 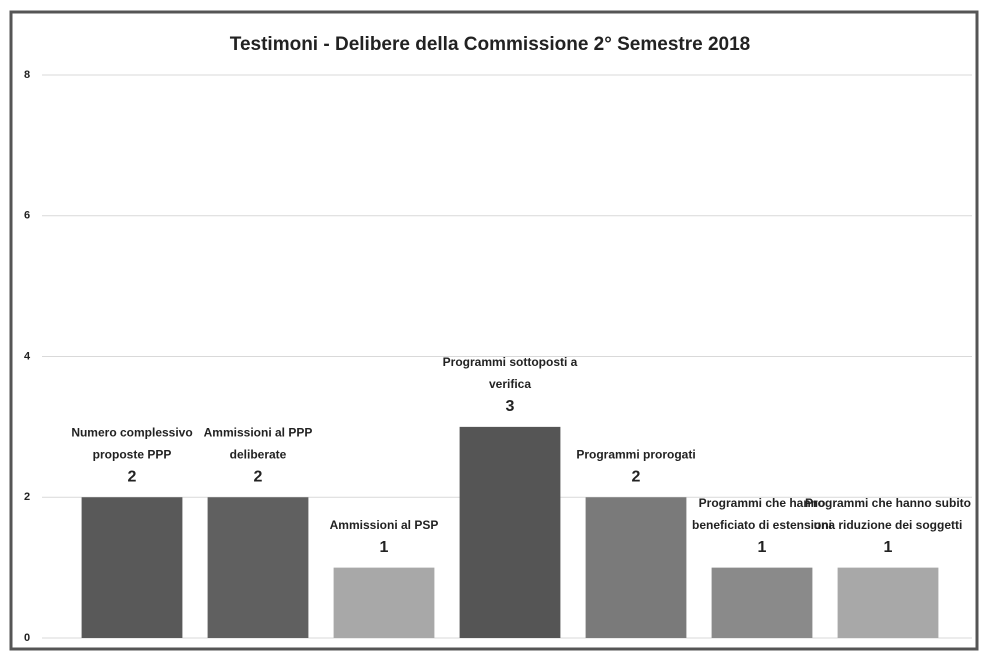 I want to click on y-tick-label: 4, so click(x=27, y=356).